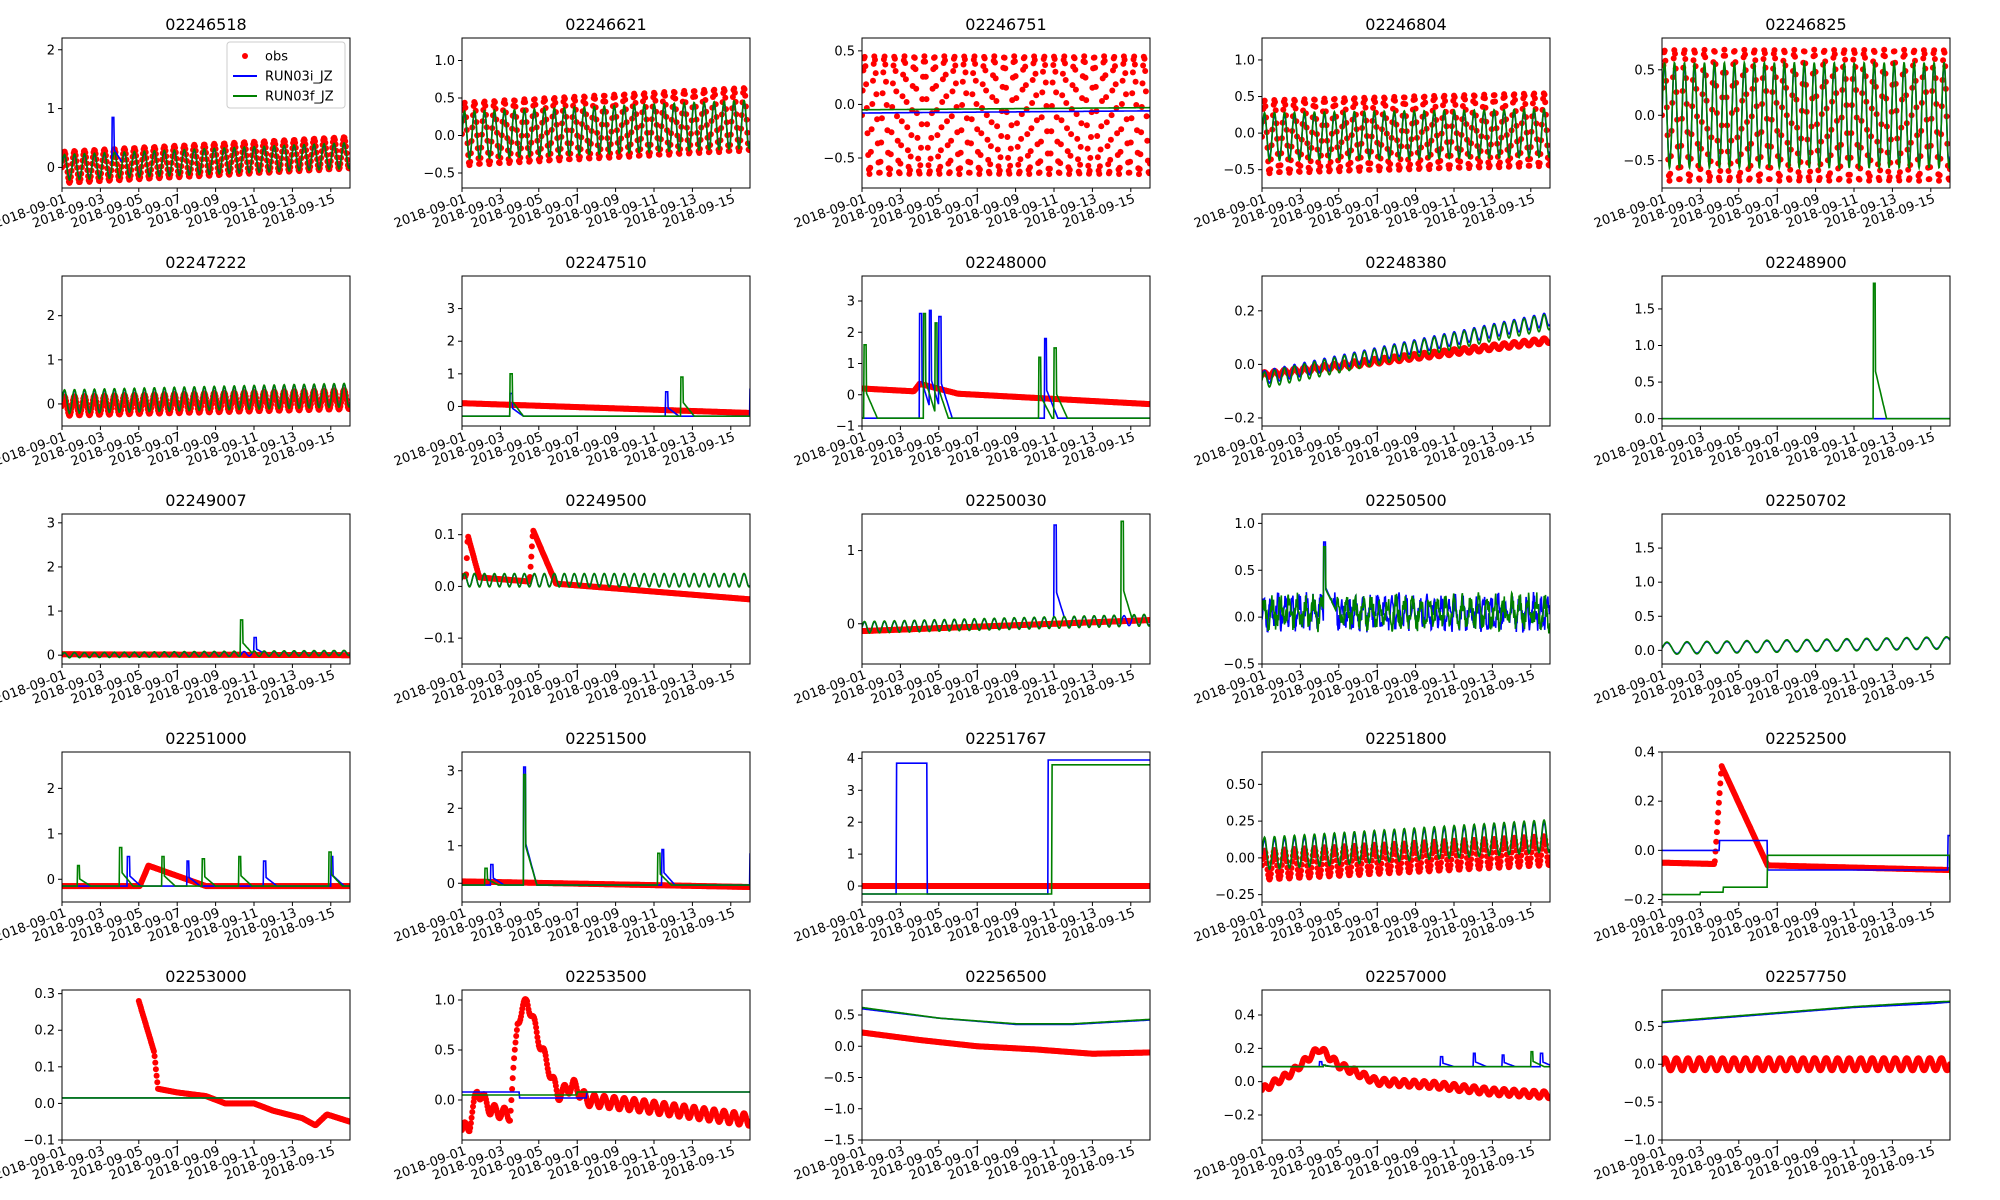 The height and width of the screenshot is (1200, 2000). I want to click on y-tick-label: 3, so click(51, 523).